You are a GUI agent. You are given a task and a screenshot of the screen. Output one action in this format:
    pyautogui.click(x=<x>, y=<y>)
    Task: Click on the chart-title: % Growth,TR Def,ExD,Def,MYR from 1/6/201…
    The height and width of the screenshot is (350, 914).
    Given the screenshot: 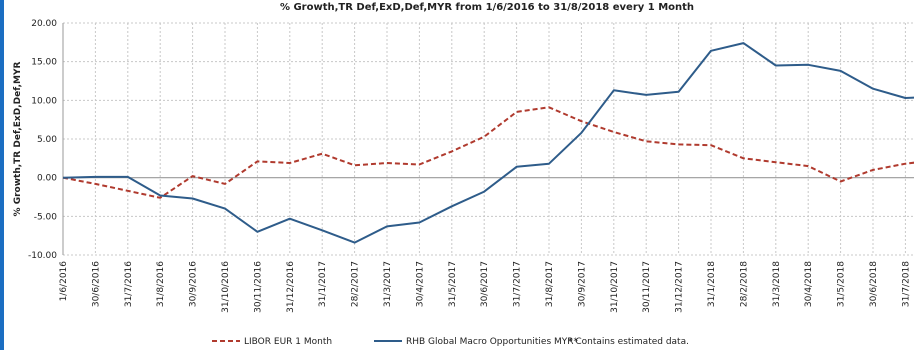 What is the action you would take?
    pyautogui.click(x=487, y=7)
    